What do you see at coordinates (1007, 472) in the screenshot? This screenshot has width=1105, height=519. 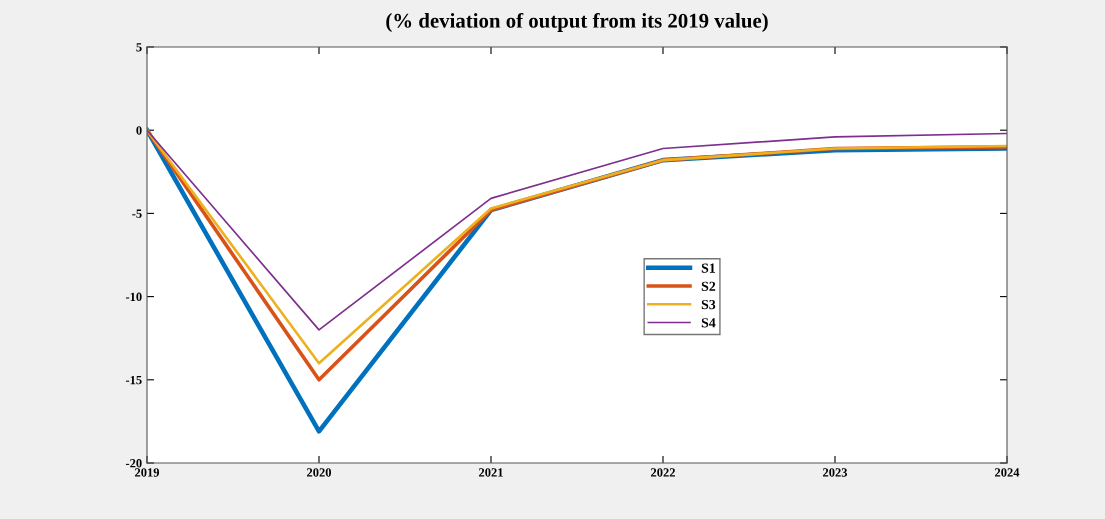 I see `x-tick-label: 2024` at bounding box center [1007, 472].